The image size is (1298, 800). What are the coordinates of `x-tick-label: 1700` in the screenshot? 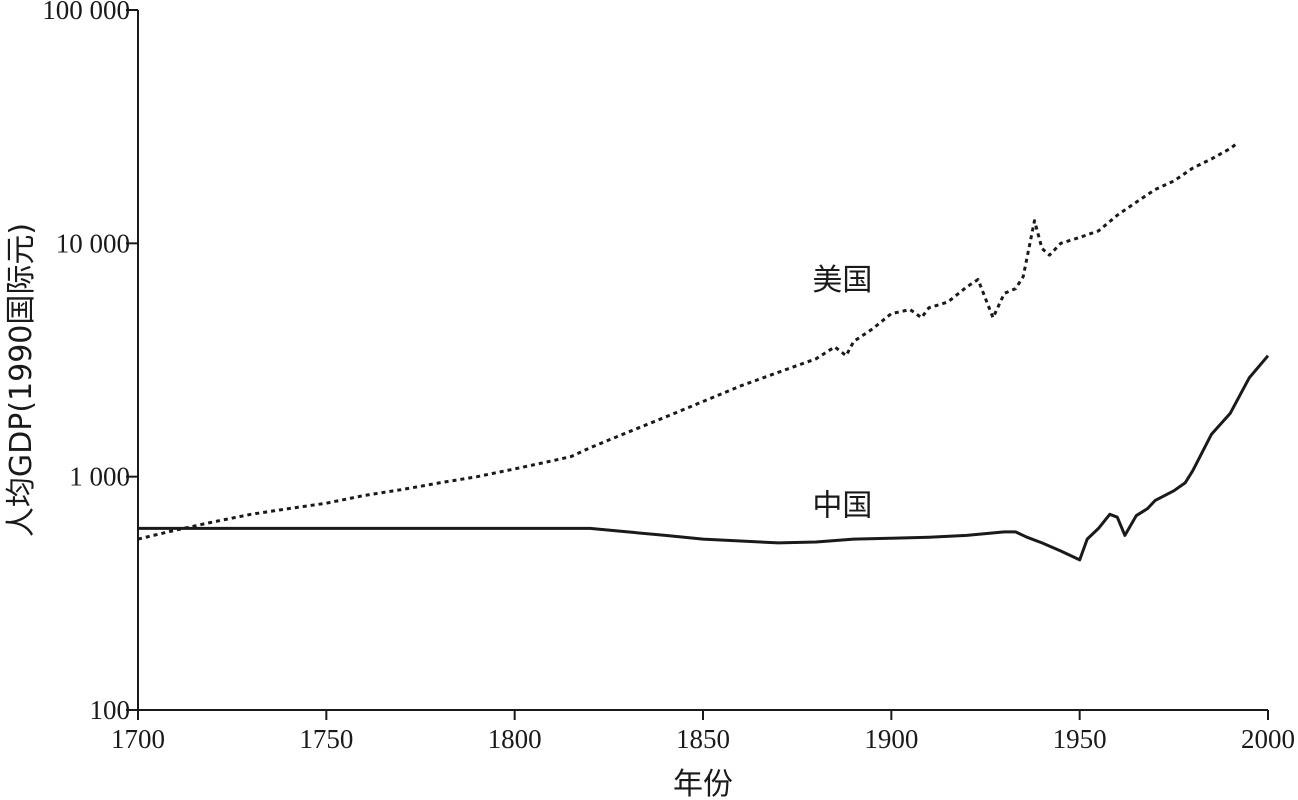 It's located at (138, 739).